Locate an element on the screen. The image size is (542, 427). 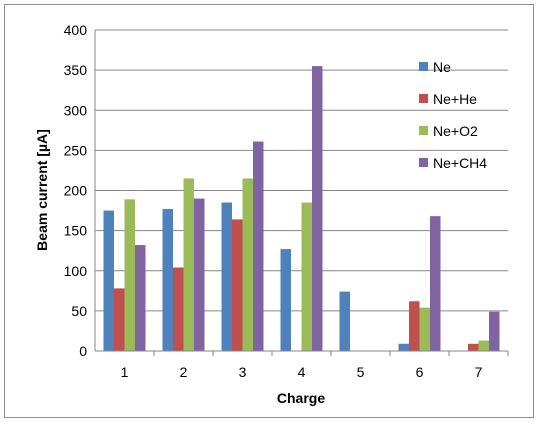
y-tick-label: 150 is located at coordinates (76, 231).